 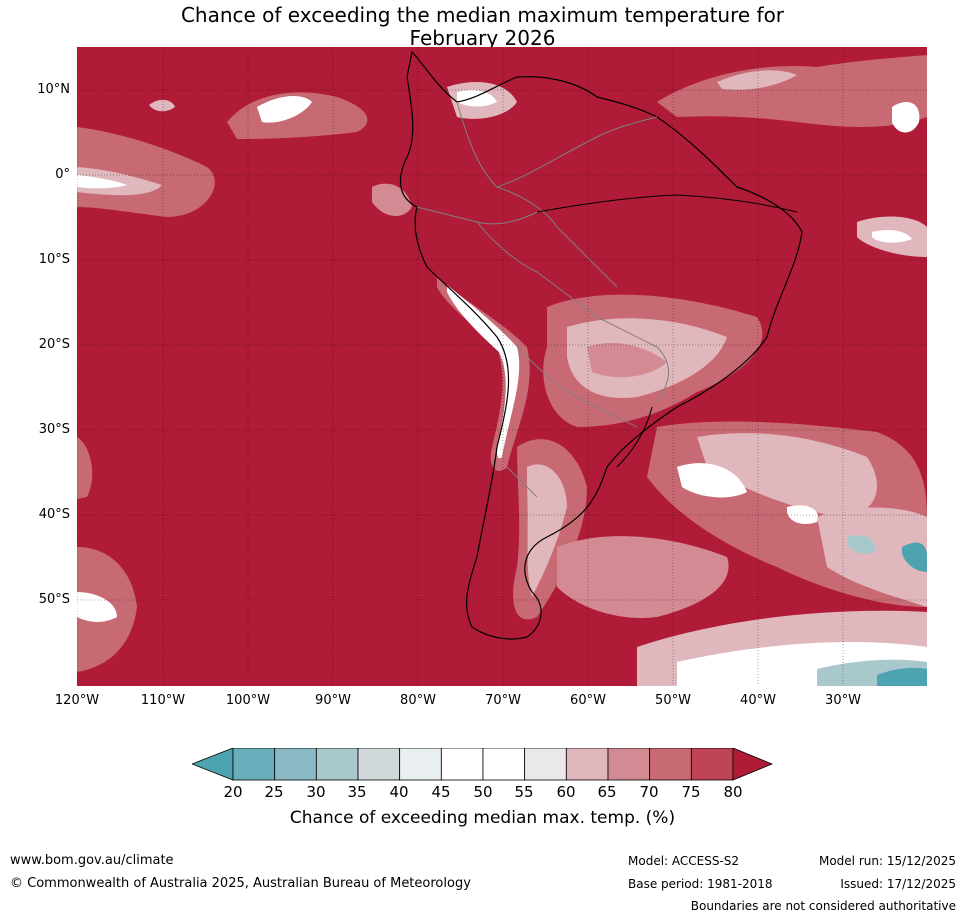 What do you see at coordinates (418, 700) in the screenshot?
I see `lon-label-80w: 80°W` at bounding box center [418, 700].